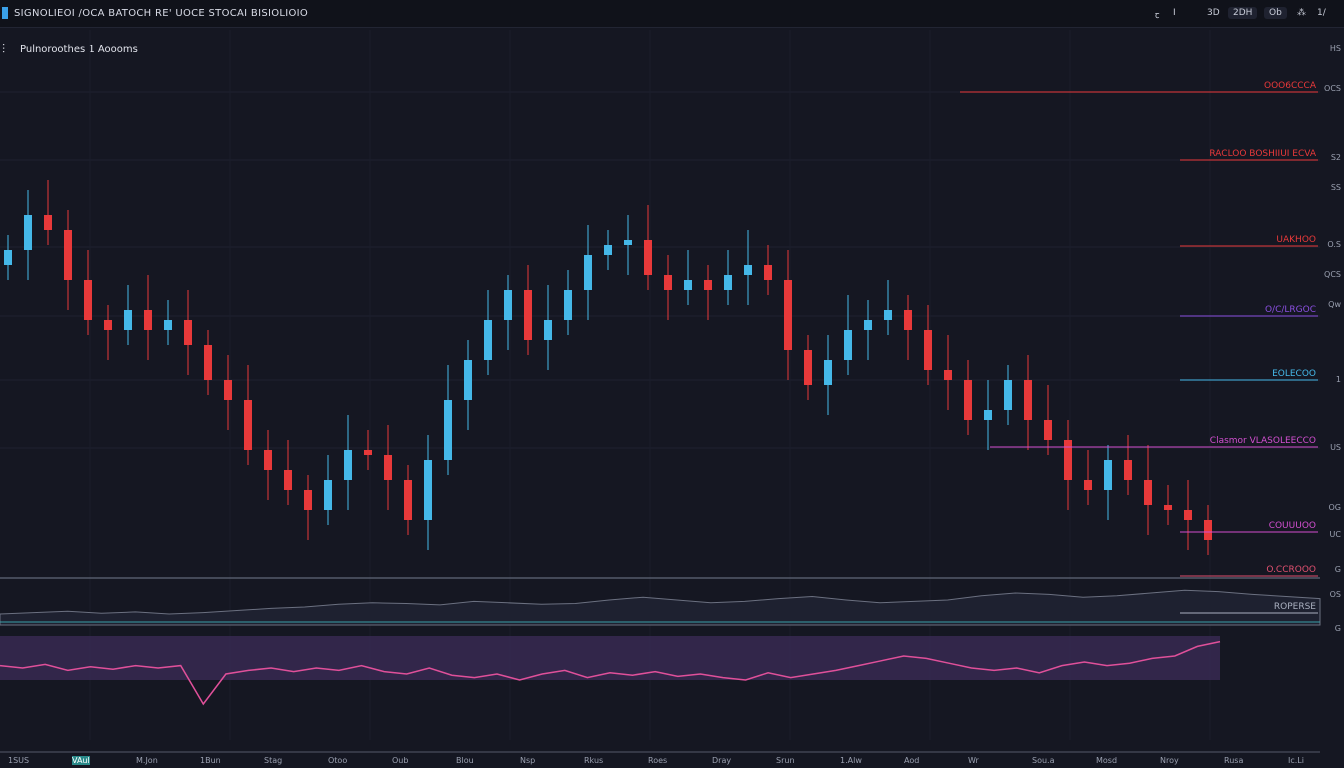 The height and width of the screenshot is (768, 1344). I want to click on time-axis-tick: 1.Alw, so click(851, 760).